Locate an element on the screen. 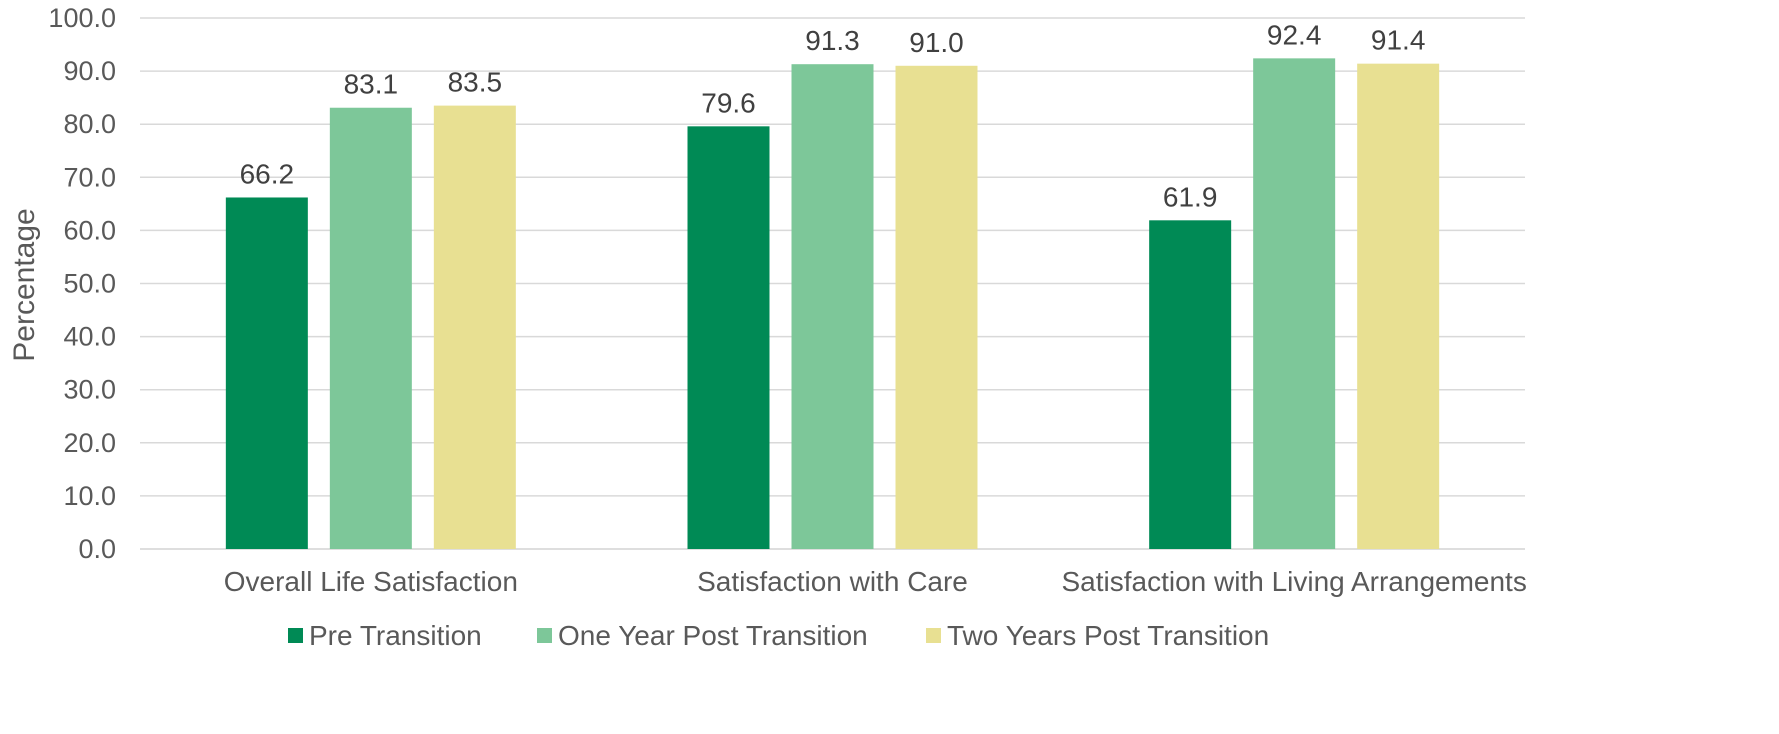  y-tick-label: 70.0 is located at coordinates (89, 177).